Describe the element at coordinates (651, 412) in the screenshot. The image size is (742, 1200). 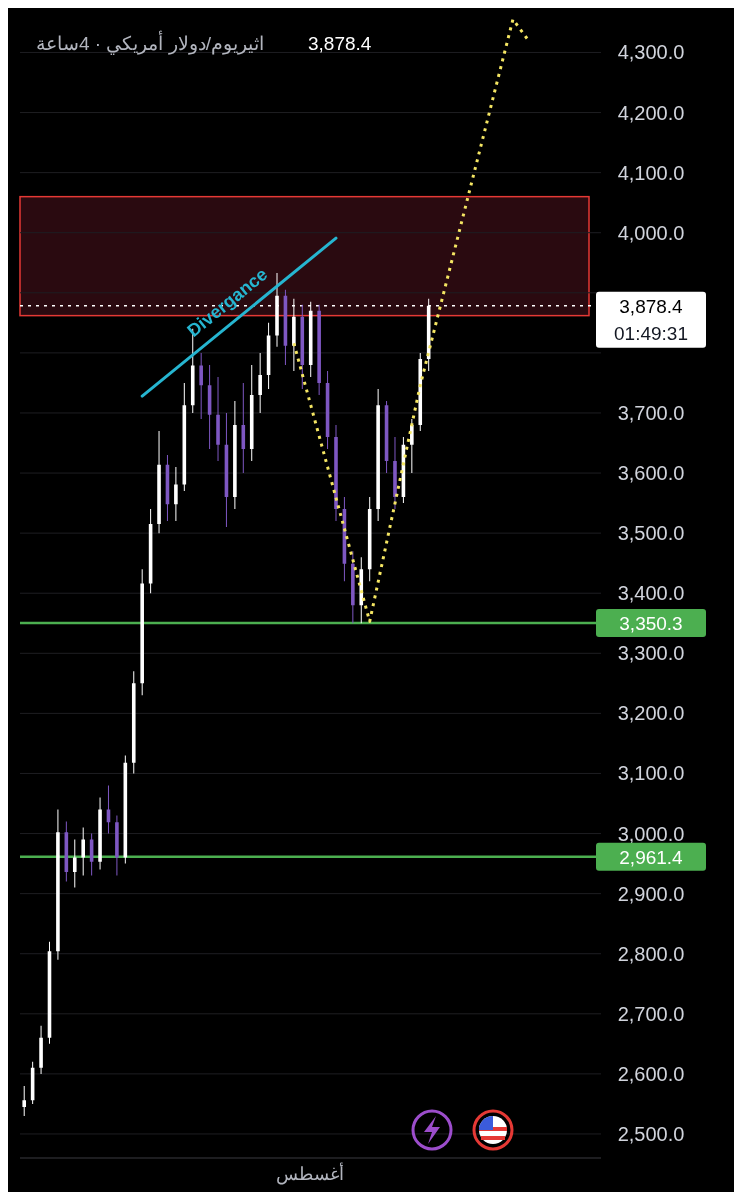
I see `y-tick-label: 3,700.0` at that location.